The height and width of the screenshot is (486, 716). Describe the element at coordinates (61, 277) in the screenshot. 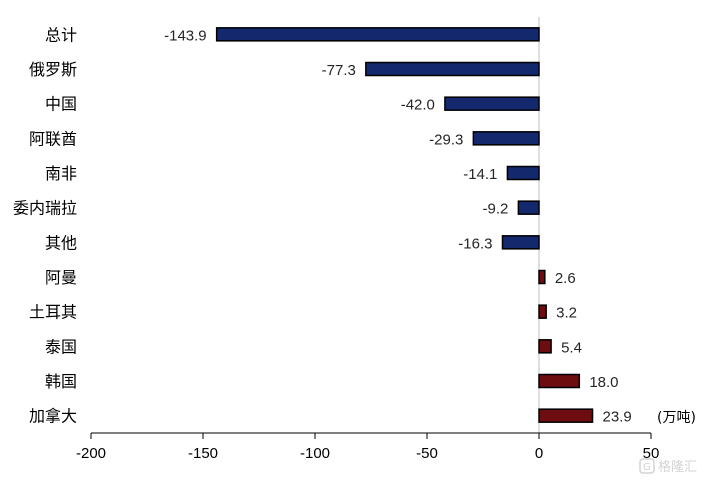

I see `category-label: 阿曼` at that location.